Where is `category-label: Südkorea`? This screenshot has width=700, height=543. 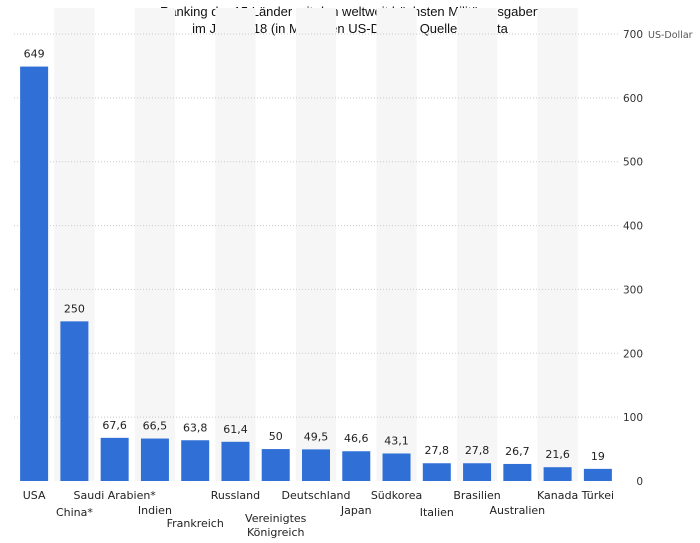 category-label: Südkorea is located at coordinates (396, 495).